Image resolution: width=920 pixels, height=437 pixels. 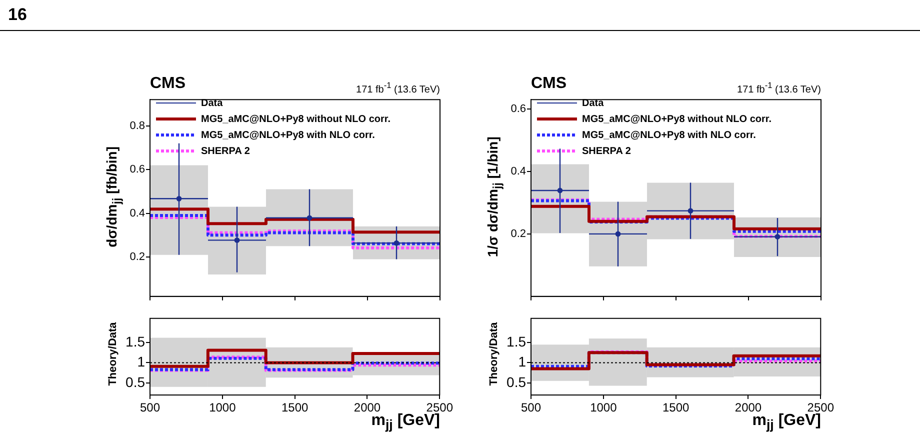 What do you see at coordinates (137, 126) in the screenshot?
I see `y-tick-label: 0.8` at bounding box center [137, 126].